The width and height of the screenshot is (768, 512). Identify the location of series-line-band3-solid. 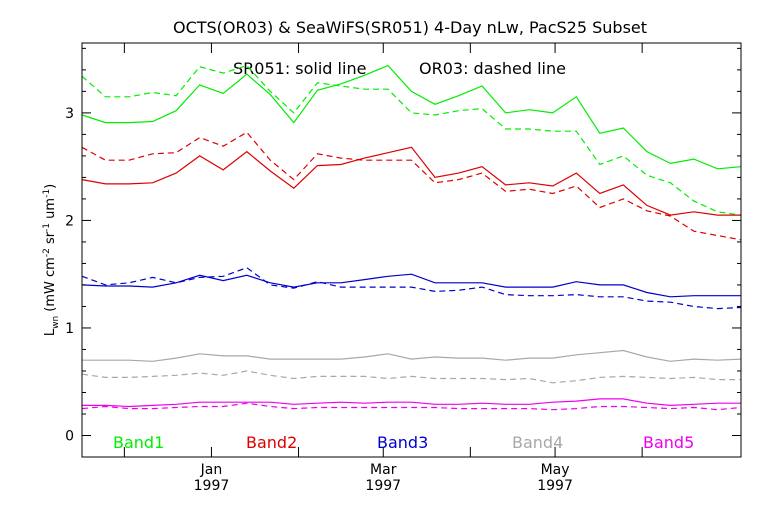
(411, 285).